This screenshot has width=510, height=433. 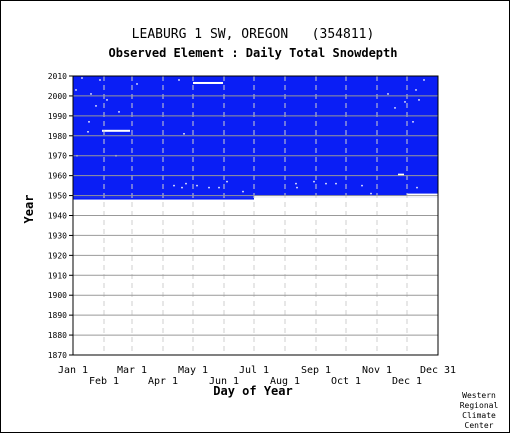 I want to click on y-tick-label: 1870, so click(x=57, y=355).